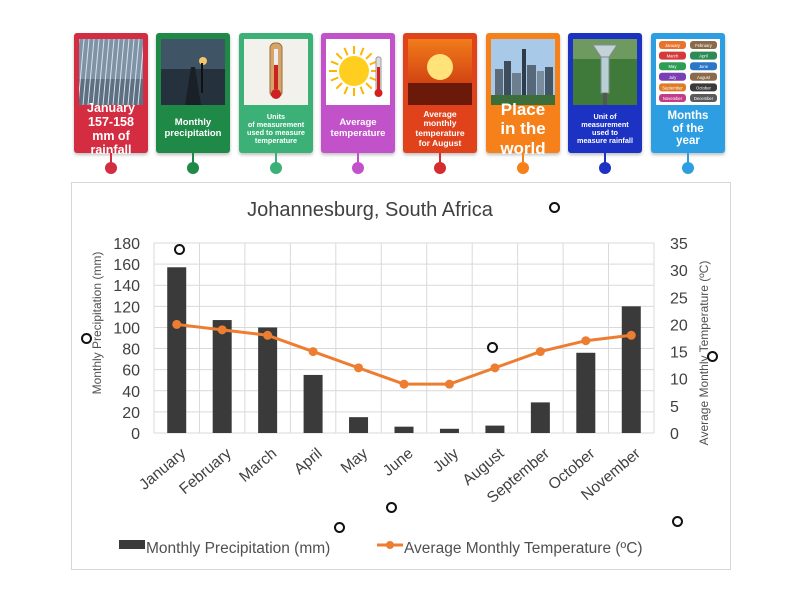  Describe the element at coordinates (126, 244) in the screenshot. I see `y-tick-label: 180` at that location.